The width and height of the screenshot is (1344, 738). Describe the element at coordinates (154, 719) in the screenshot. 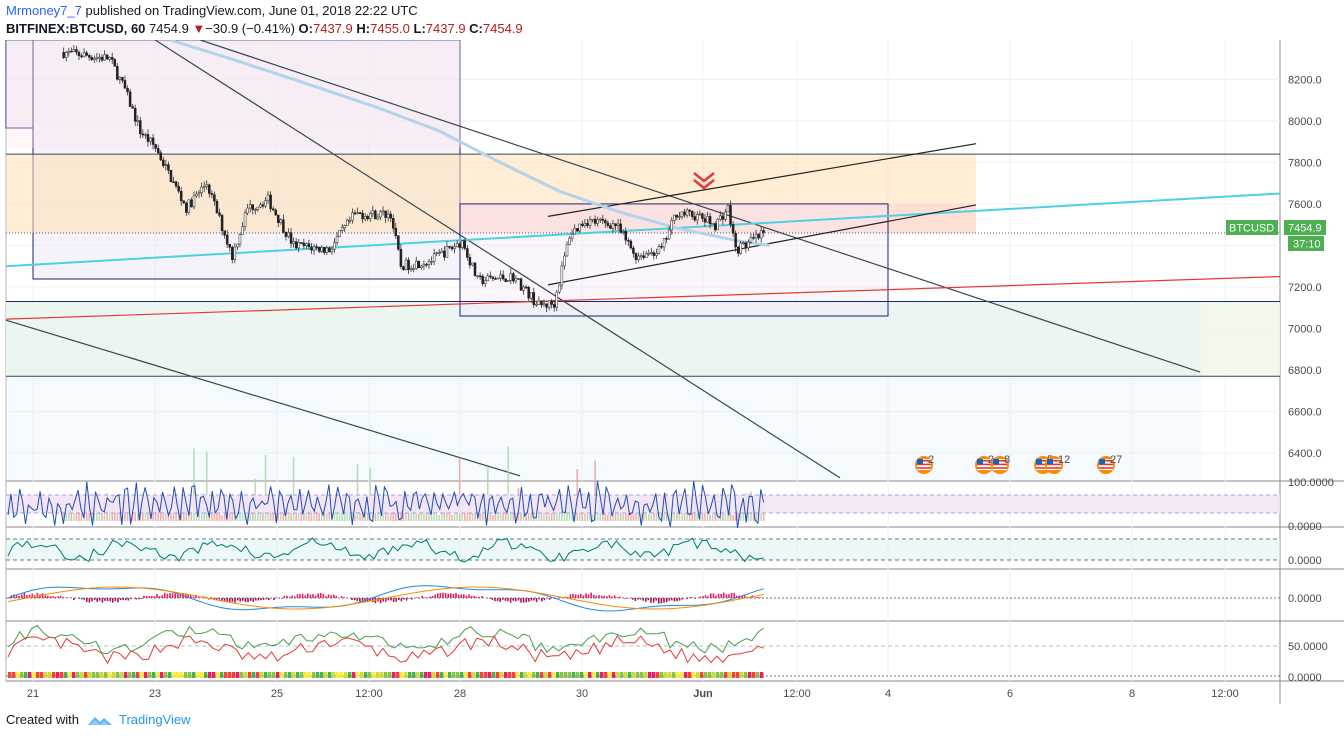

I see `tradingview-link: TradingView` at that location.